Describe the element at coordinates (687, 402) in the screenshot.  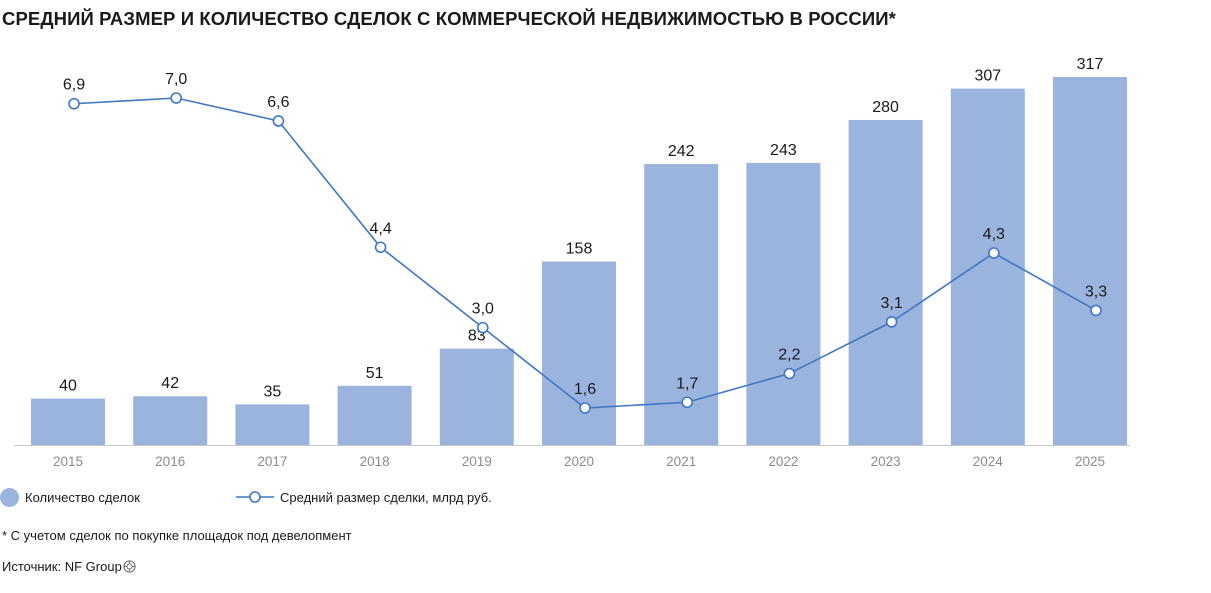
I see `line-point-2021` at that location.